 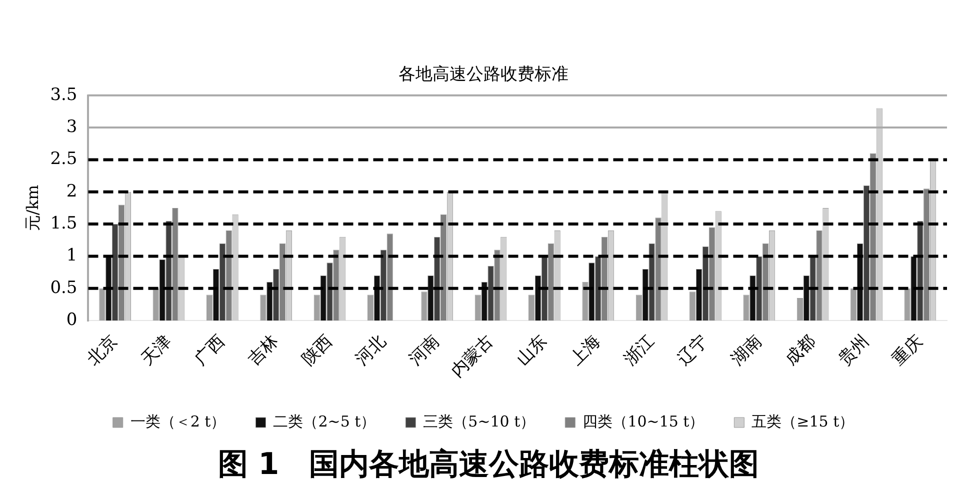 I want to click on x-tick-label: 成都, so click(x=800, y=350).